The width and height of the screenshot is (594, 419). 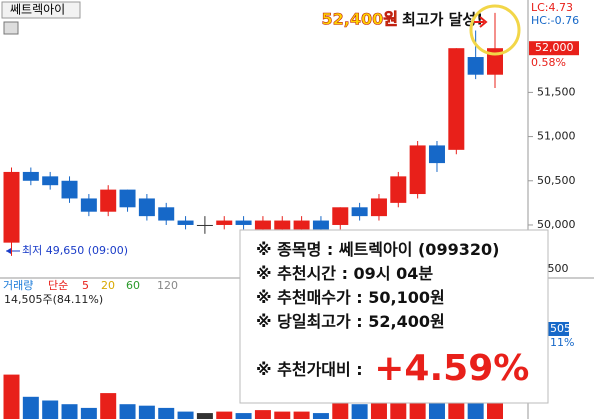 I want to click on y-tick-label: 50,000, so click(x=556, y=224).